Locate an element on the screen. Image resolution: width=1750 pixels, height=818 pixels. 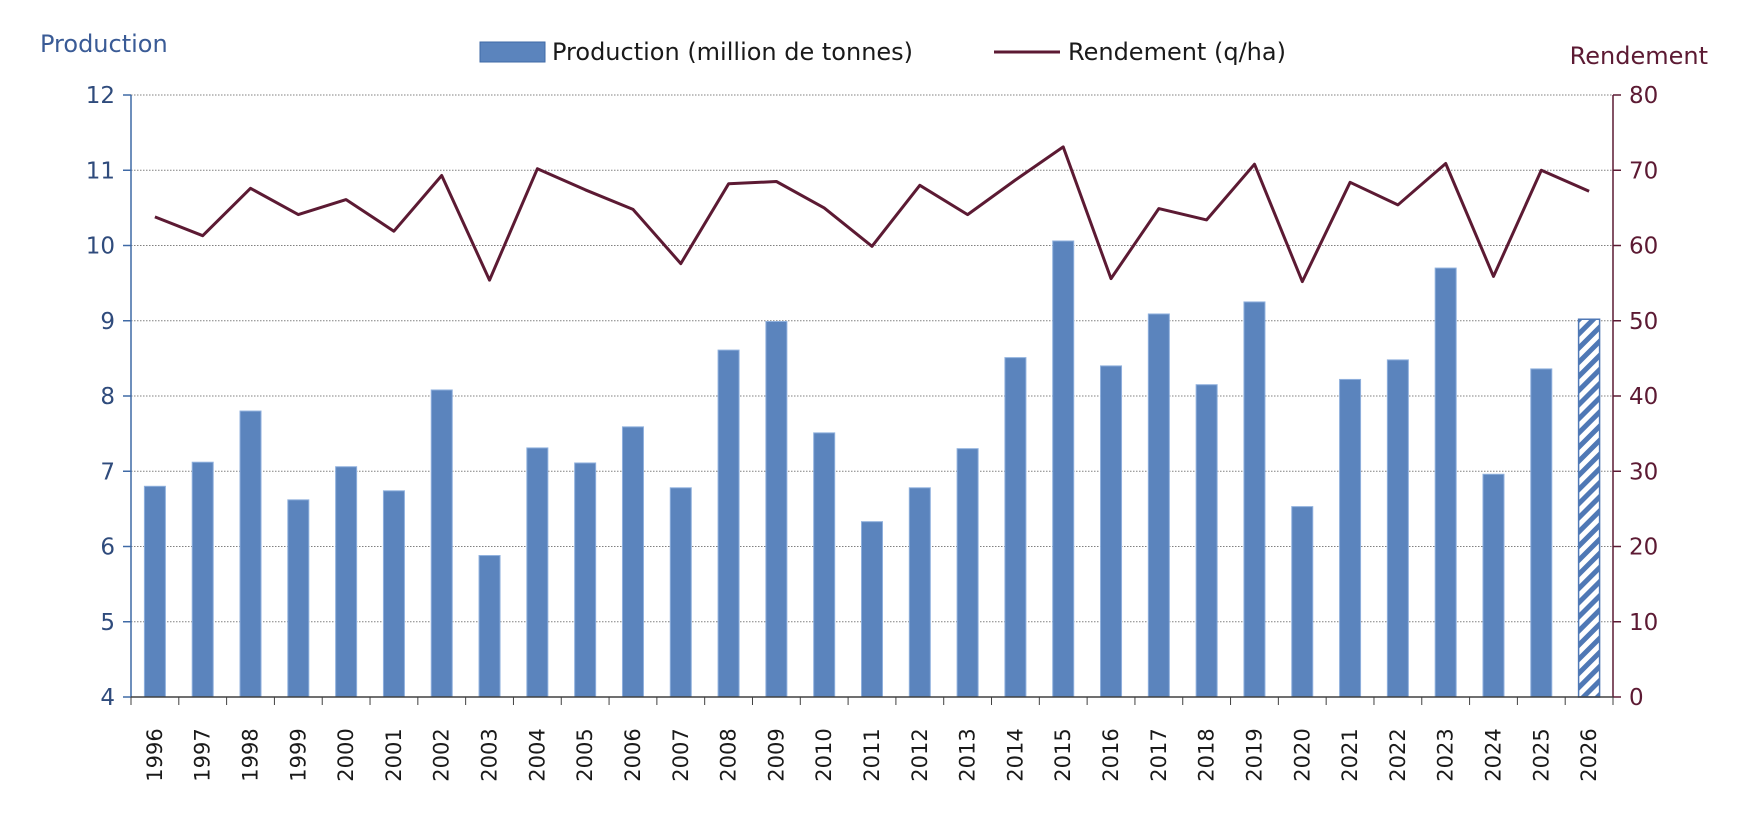
x-tick-label: 2022 is located at coordinates (1398, 754).